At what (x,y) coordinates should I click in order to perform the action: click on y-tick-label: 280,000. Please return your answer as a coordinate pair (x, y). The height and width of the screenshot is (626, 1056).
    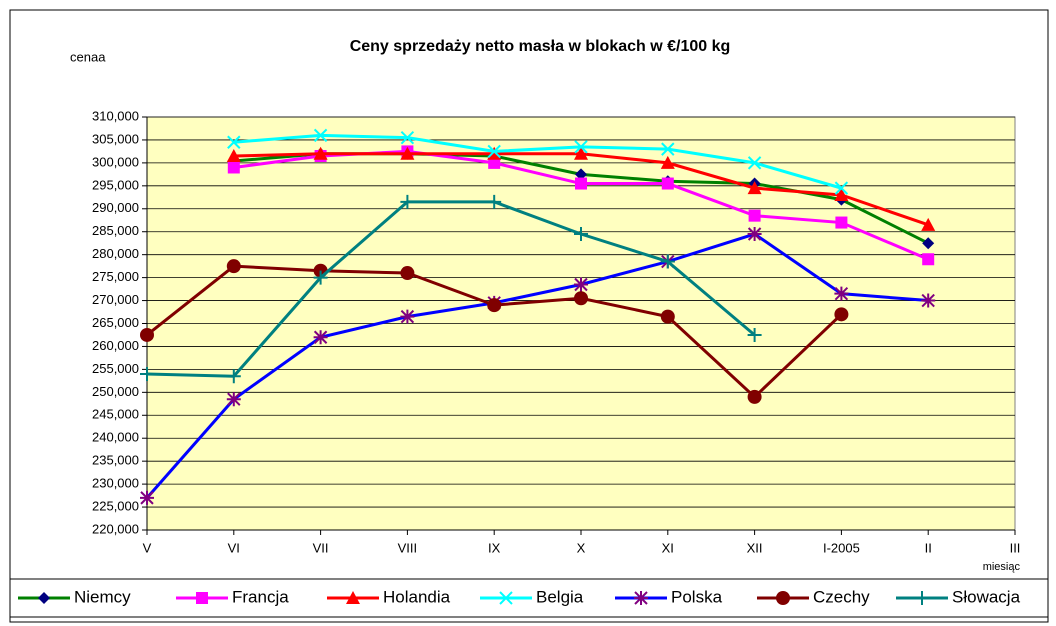
    Looking at the image, I should click on (115, 253).